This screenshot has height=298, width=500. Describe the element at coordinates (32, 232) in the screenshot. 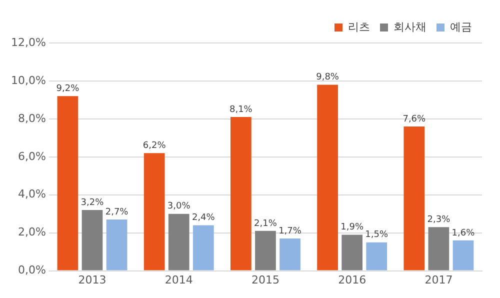

I see `y-tick-label: 2,0%` at that location.